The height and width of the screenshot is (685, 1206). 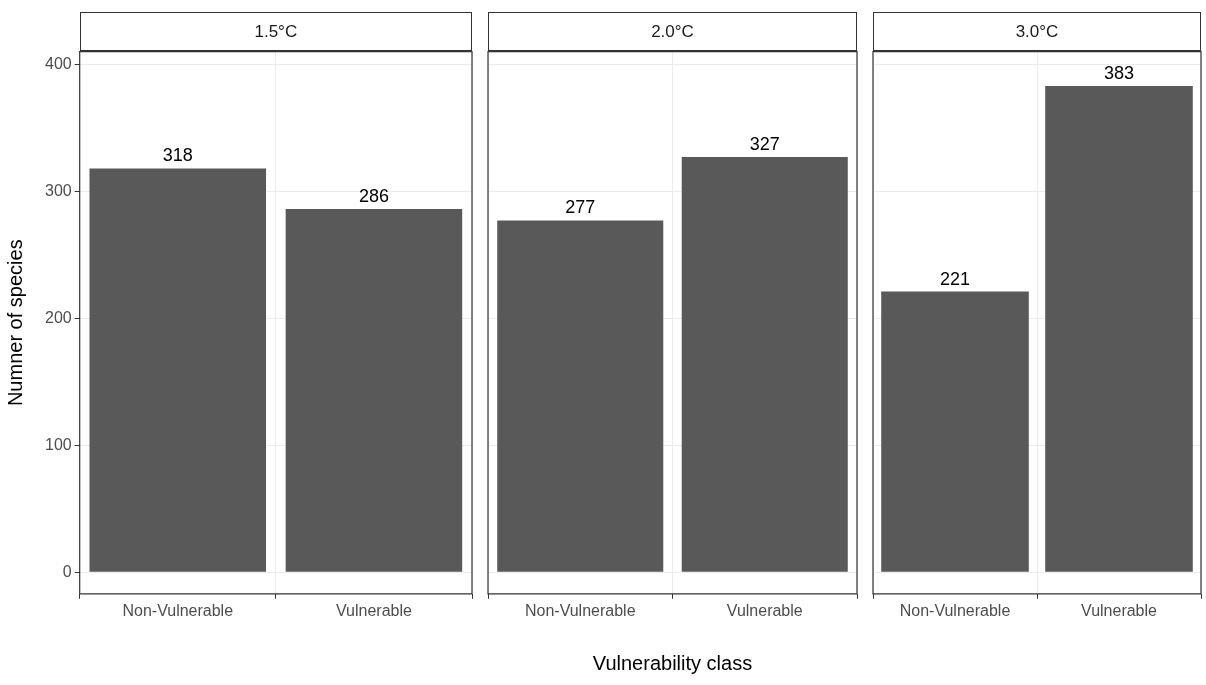 I want to click on y-tick-label: 300, so click(x=58, y=190).